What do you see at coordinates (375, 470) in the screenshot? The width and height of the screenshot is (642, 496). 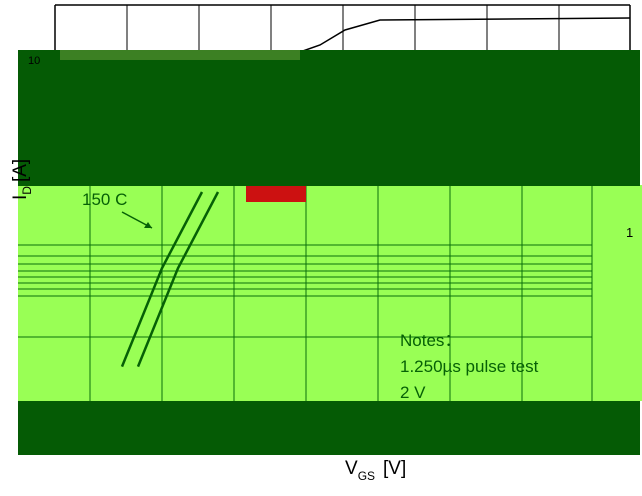 I see `x-axis-label: VGS [V]` at bounding box center [375, 470].